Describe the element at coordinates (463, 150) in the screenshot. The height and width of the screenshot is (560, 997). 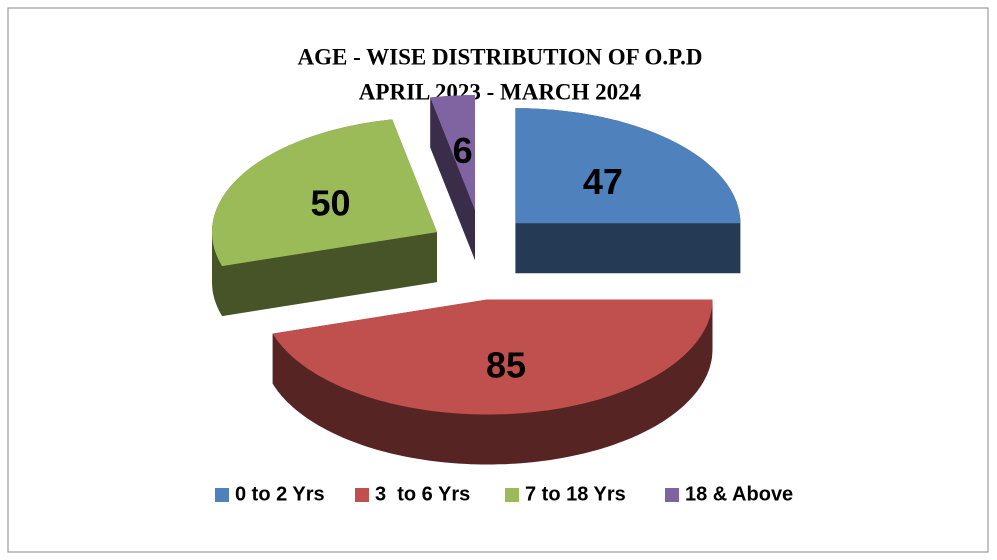
I see `data-label: 6` at that location.